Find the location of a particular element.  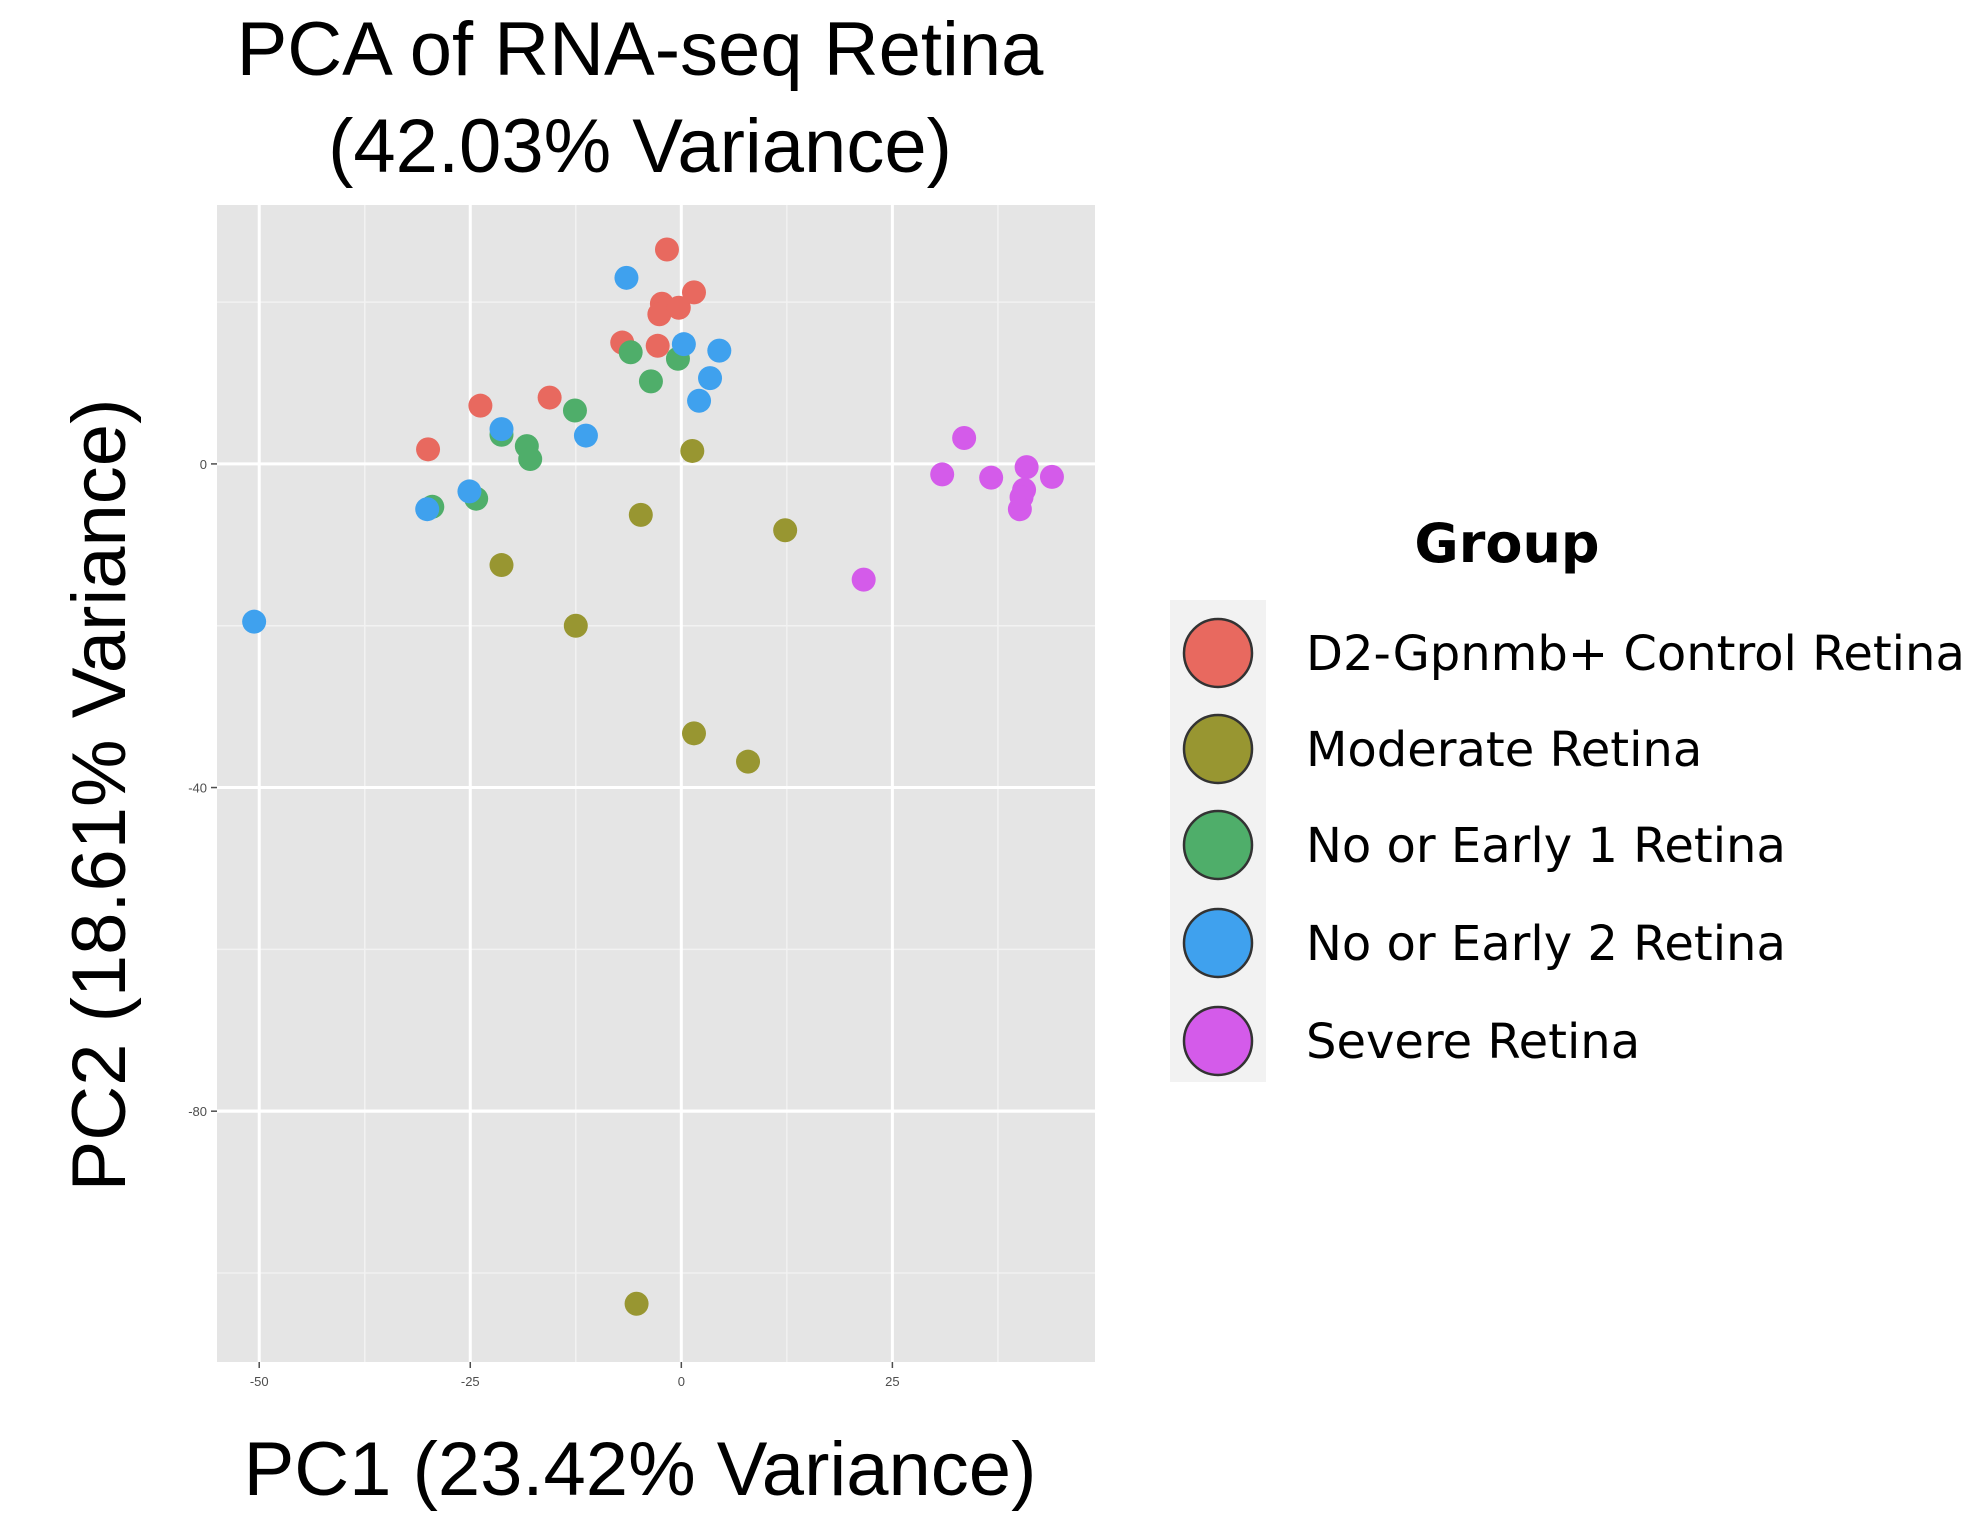

x-axis-ticks: -50 -25 0 25 is located at coordinates (575, 1375).